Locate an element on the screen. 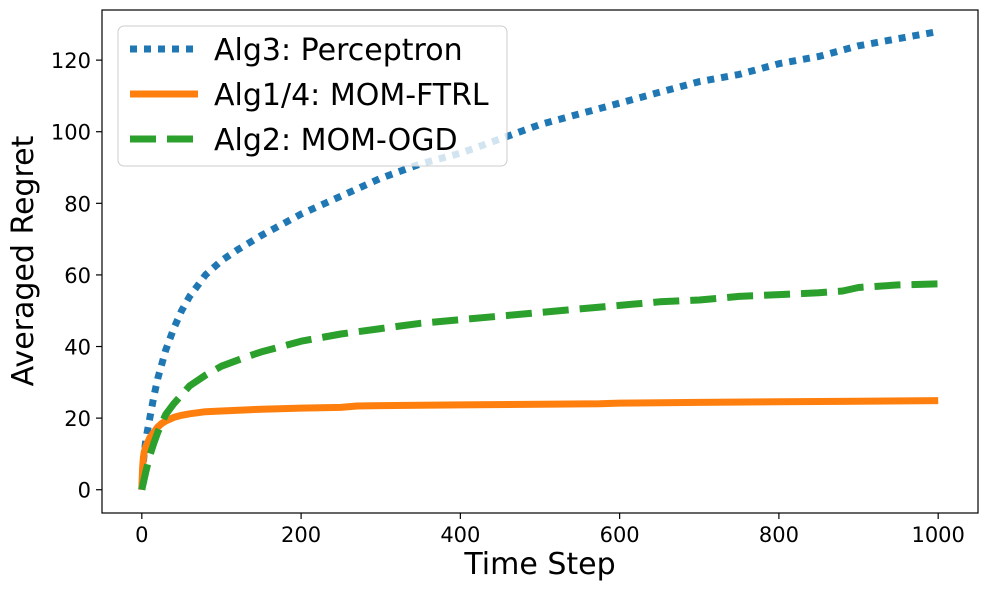  x-tick-label: 800 is located at coordinates (779, 535).